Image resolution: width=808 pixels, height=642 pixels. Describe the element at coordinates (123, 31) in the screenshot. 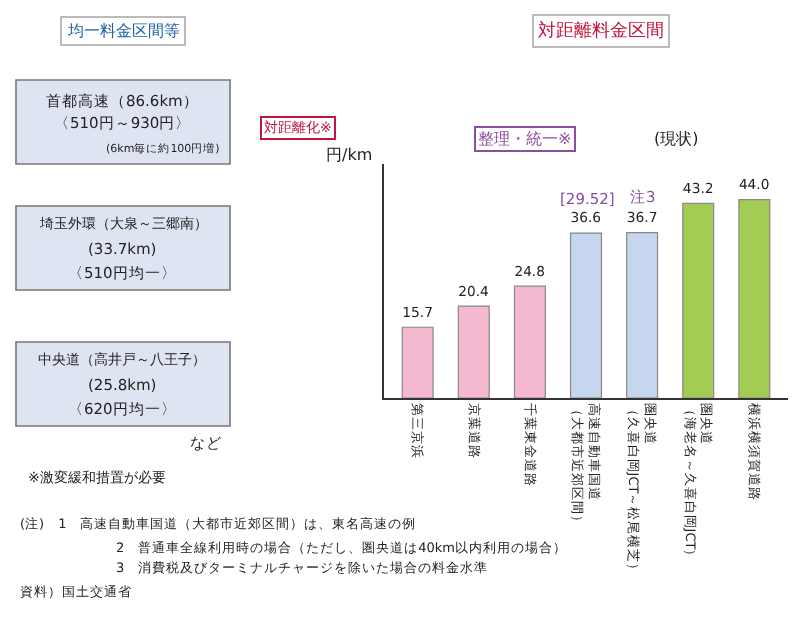

I see `text: 均一料金区間等` at that location.